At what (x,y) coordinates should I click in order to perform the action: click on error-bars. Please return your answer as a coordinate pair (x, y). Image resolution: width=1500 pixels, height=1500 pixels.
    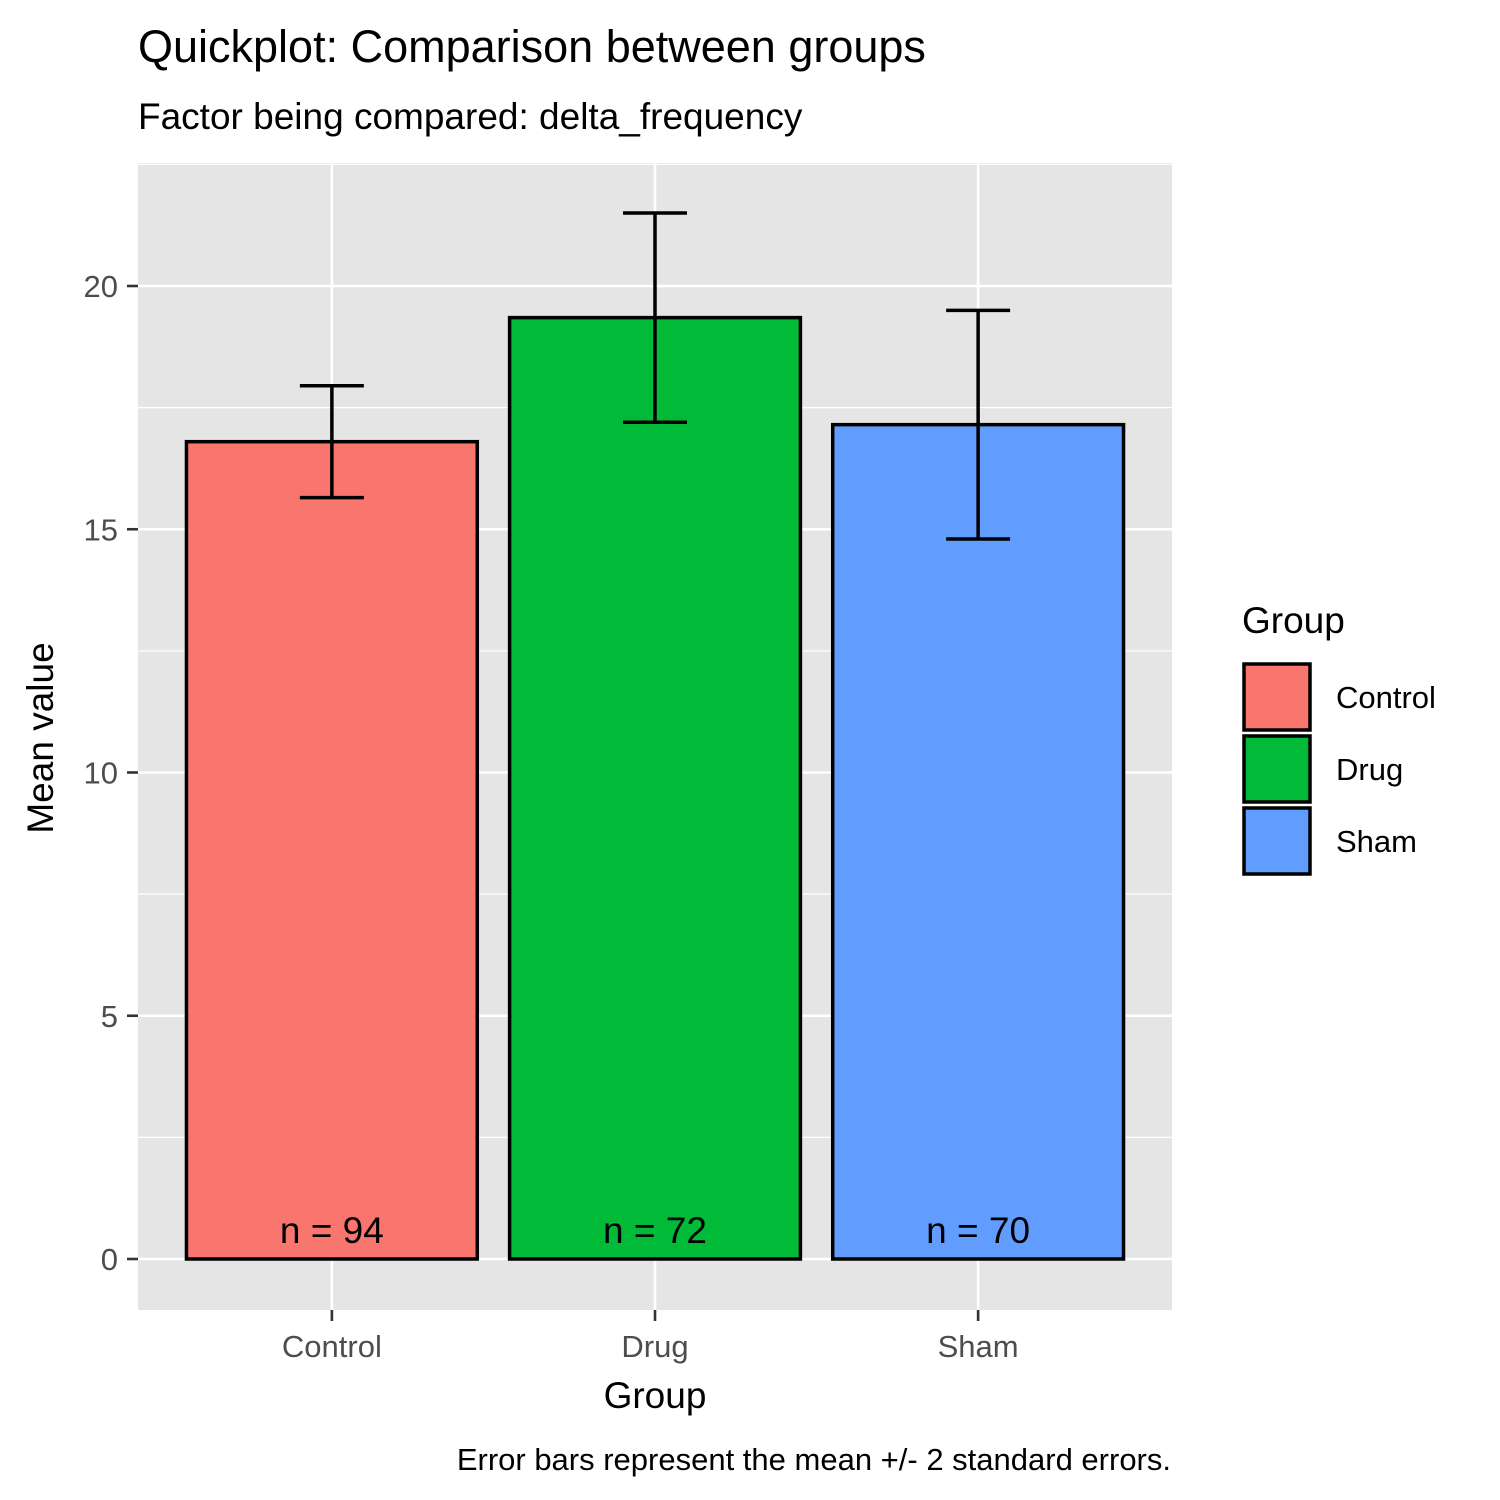
    Looking at the image, I should click on (655, 376).